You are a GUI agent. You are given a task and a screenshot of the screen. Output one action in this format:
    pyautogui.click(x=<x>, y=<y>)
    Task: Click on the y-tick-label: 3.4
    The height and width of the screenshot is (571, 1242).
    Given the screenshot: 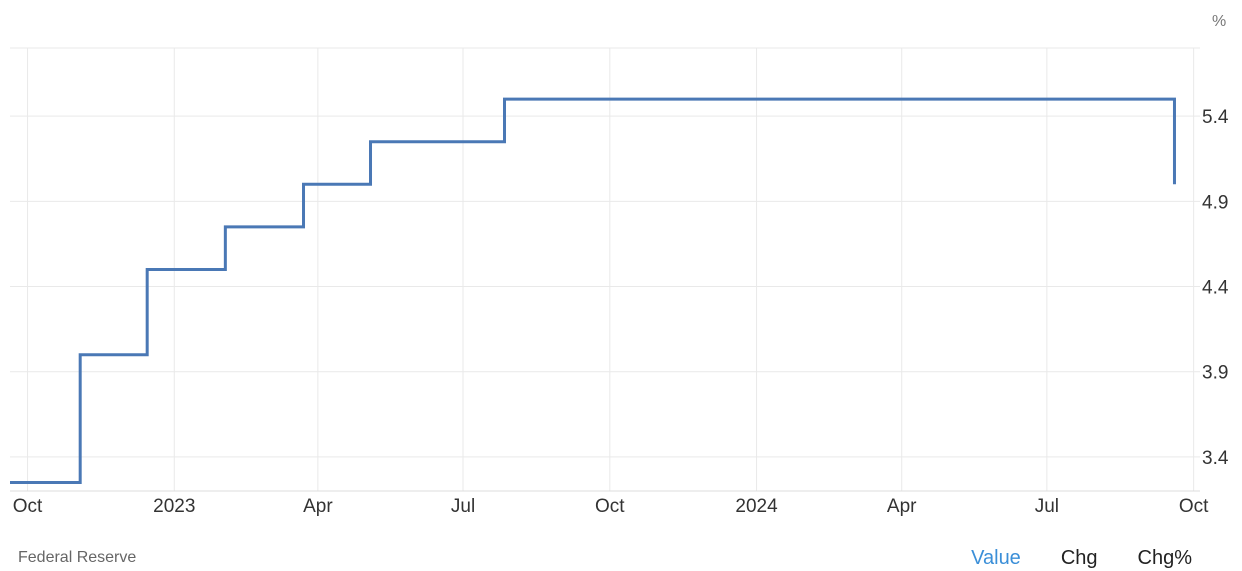 What is the action you would take?
    pyautogui.click(x=1215, y=458)
    